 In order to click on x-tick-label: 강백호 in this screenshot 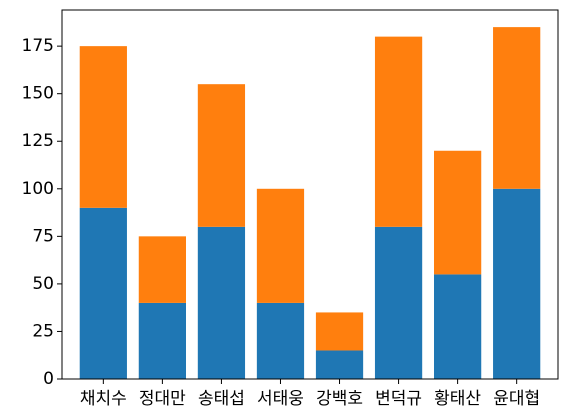, I will do `click(339, 399)`.